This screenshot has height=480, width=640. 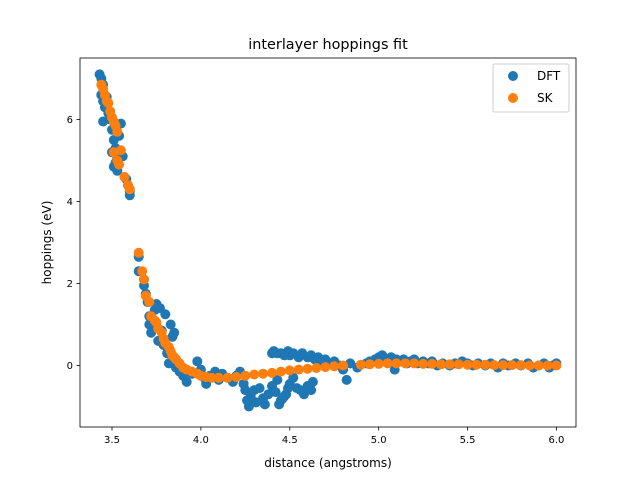 What do you see at coordinates (531, 88) in the screenshot?
I see `legend: DFT SK` at bounding box center [531, 88].